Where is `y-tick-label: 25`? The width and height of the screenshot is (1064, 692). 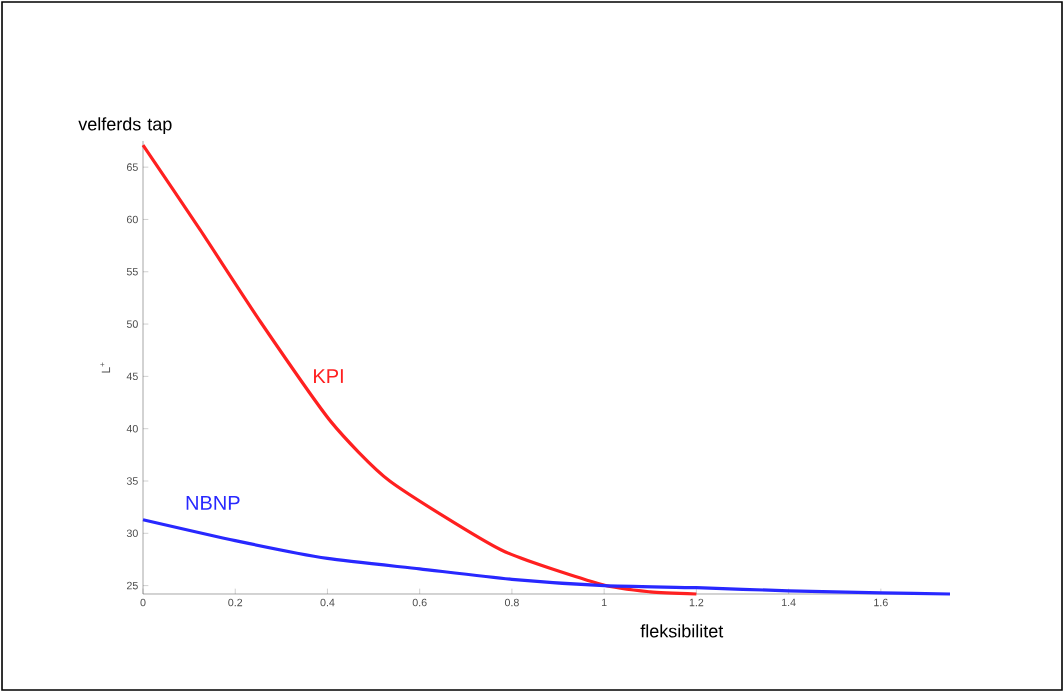 y-tick-label: 25 is located at coordinates (132, 585).